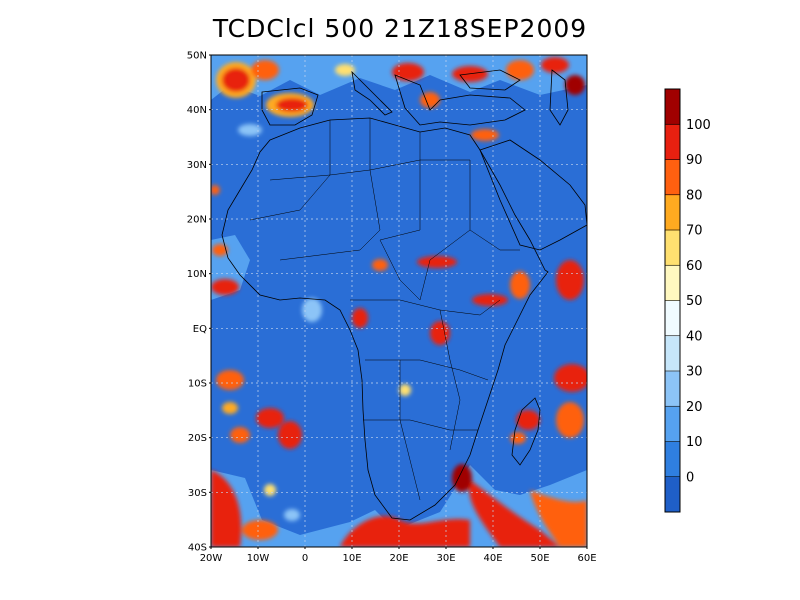 The height and width of the screenshot is (600, 800). What do you see at coordinates (200, 329) in the screenshot?
I see `latitude-tick-label: EQ` at bounding box center [200, 329].